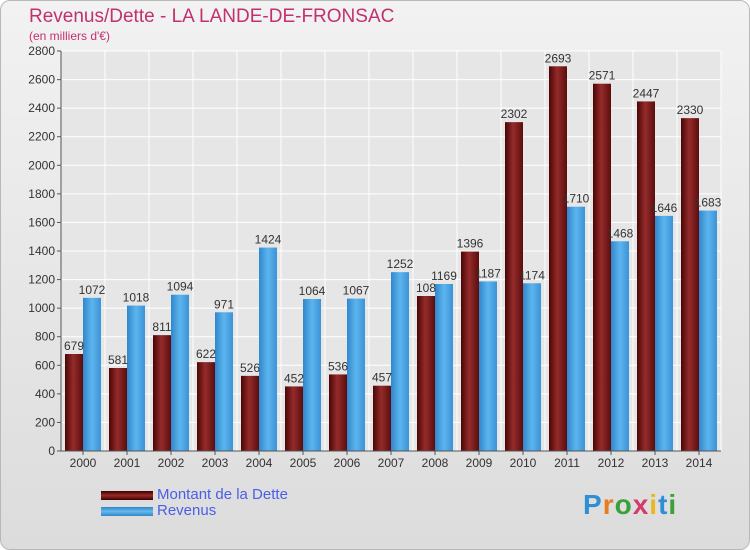 This screenshot has height=550, width=750. I want to click on data-label: 1072, so click(92, 290).